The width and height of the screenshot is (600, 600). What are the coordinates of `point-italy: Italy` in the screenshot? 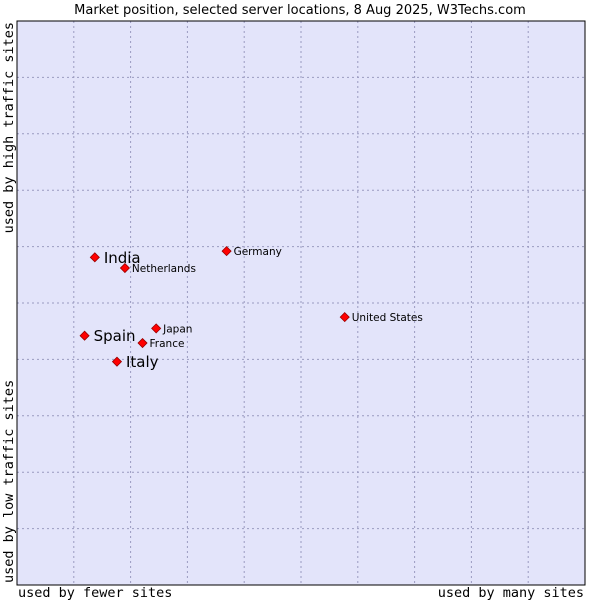 It's located at (135, 362).